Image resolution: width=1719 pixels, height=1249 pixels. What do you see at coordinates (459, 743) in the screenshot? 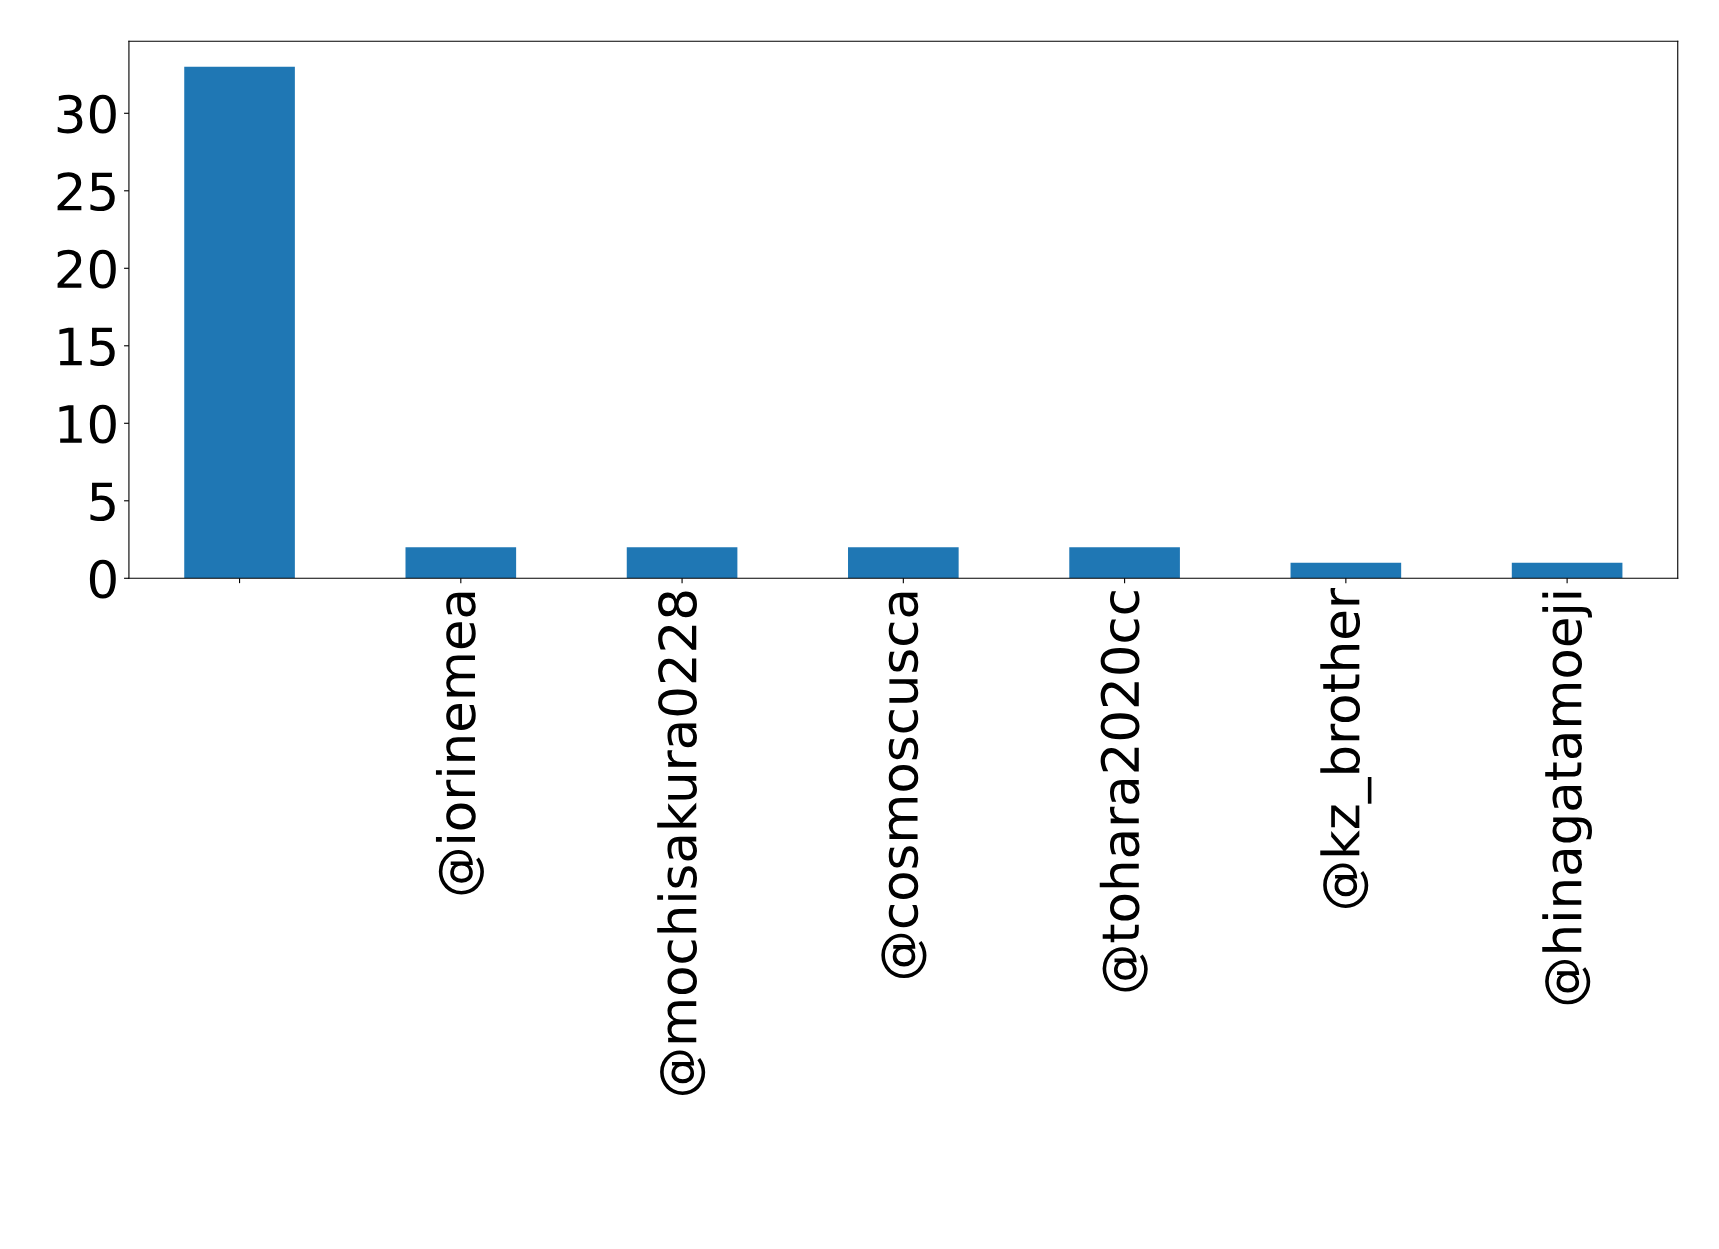
I see `x-tick-label: @iorinemea` at bounding box center [459, 743].